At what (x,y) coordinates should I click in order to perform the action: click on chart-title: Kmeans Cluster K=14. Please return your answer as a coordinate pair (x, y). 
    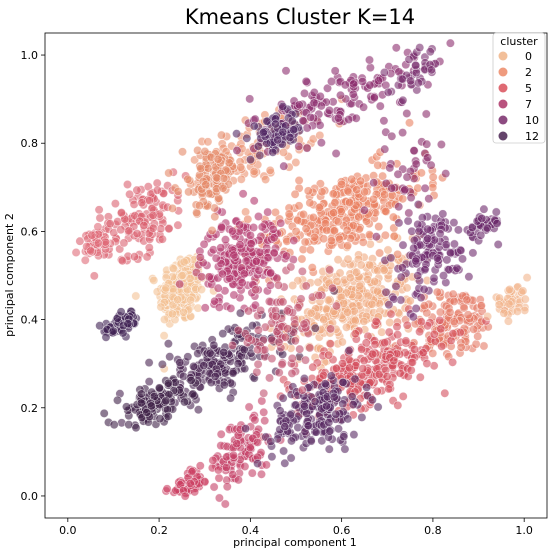
    Looking at the image, I should click on (300, 17).